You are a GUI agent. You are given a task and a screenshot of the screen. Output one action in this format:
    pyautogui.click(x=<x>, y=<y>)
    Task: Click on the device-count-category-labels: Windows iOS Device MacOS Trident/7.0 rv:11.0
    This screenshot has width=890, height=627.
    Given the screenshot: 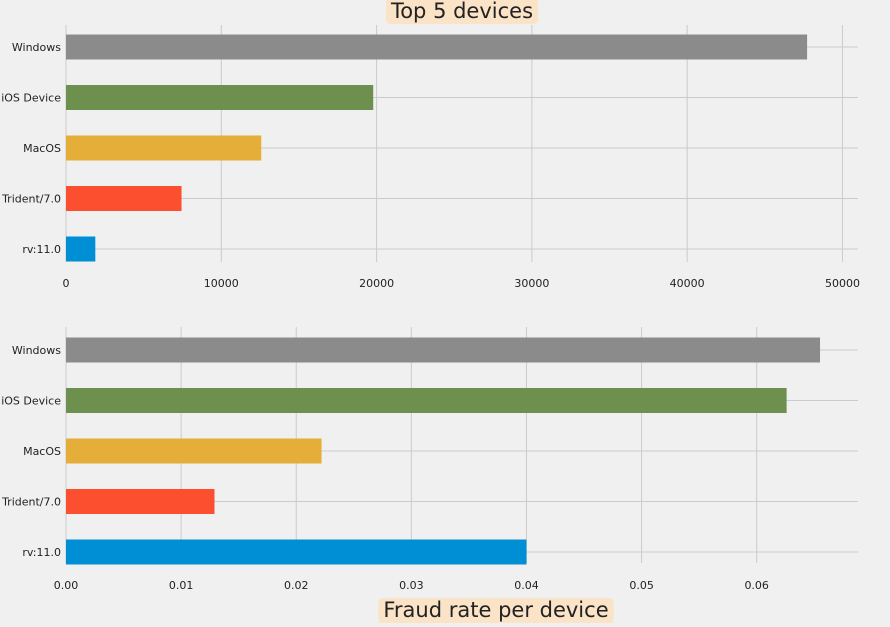 What is the action you would take?
    pyautogui.click(x=31, y=148)
    